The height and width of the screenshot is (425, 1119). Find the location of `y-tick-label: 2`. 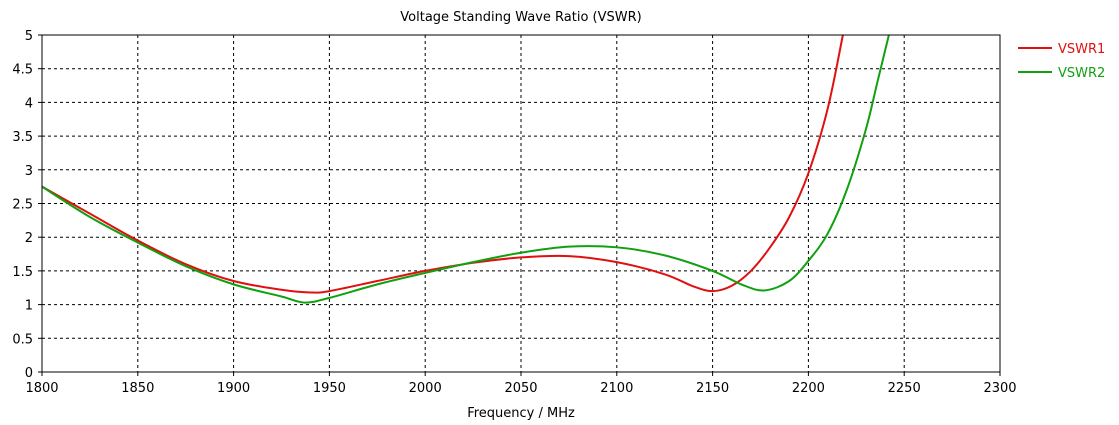

y-tick-label: 2 is located at coordinates (29, 238).